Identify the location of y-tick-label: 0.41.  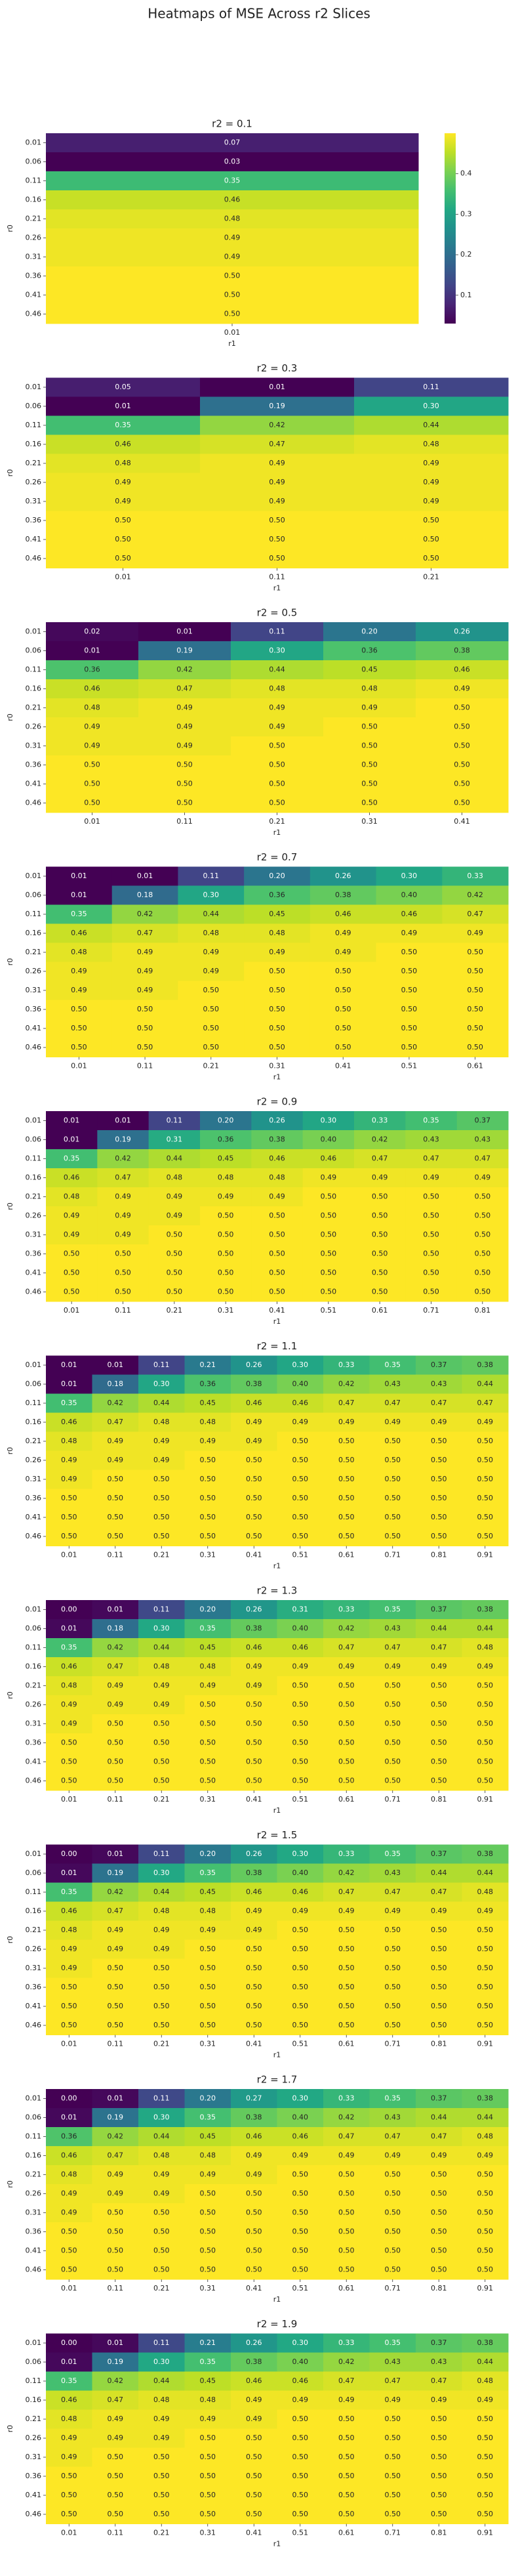
(34, 2251).